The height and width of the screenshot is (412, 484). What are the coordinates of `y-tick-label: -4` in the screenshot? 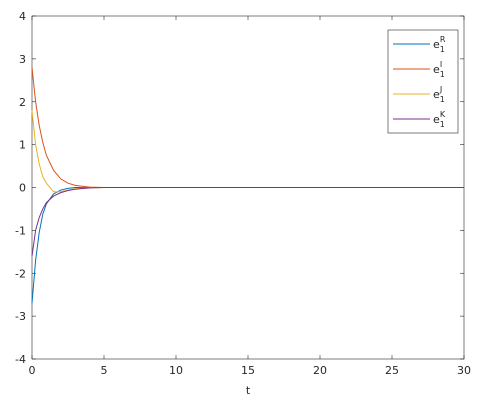 It's located at (20, 359).